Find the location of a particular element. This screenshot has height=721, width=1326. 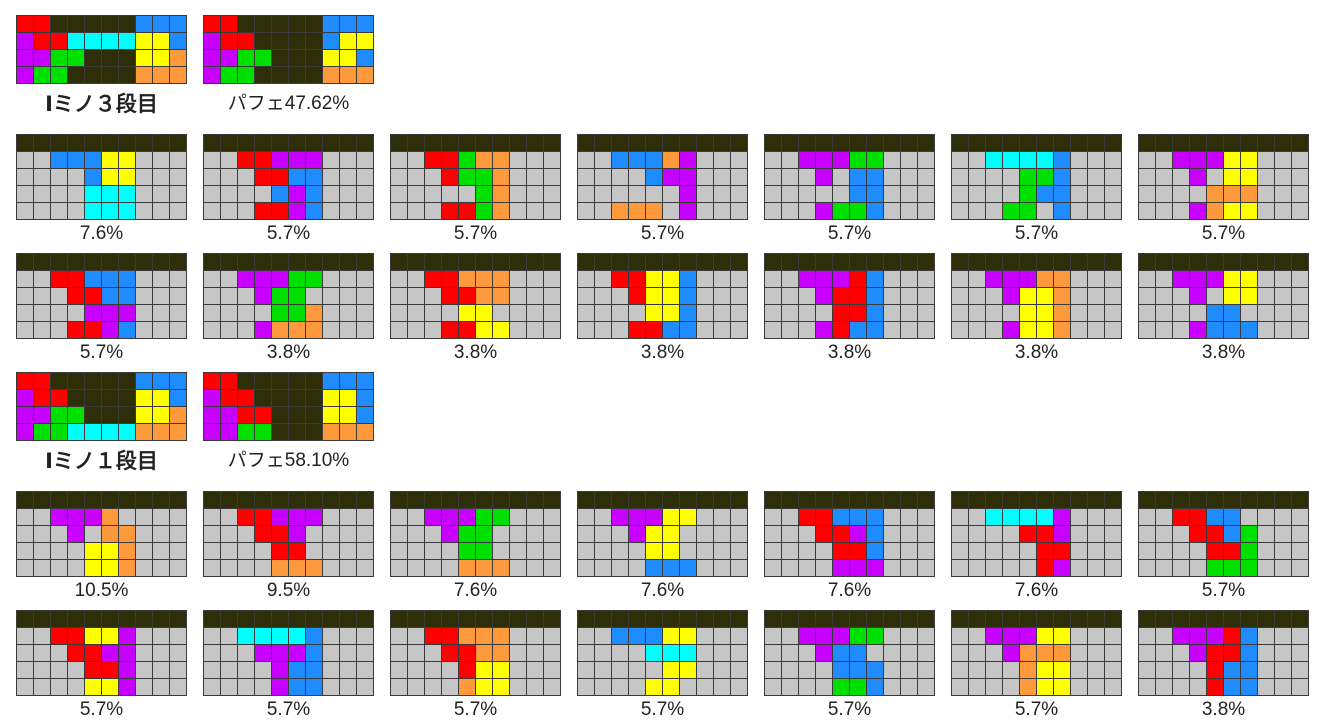

variation-board is located at coordinates (1036, 296).